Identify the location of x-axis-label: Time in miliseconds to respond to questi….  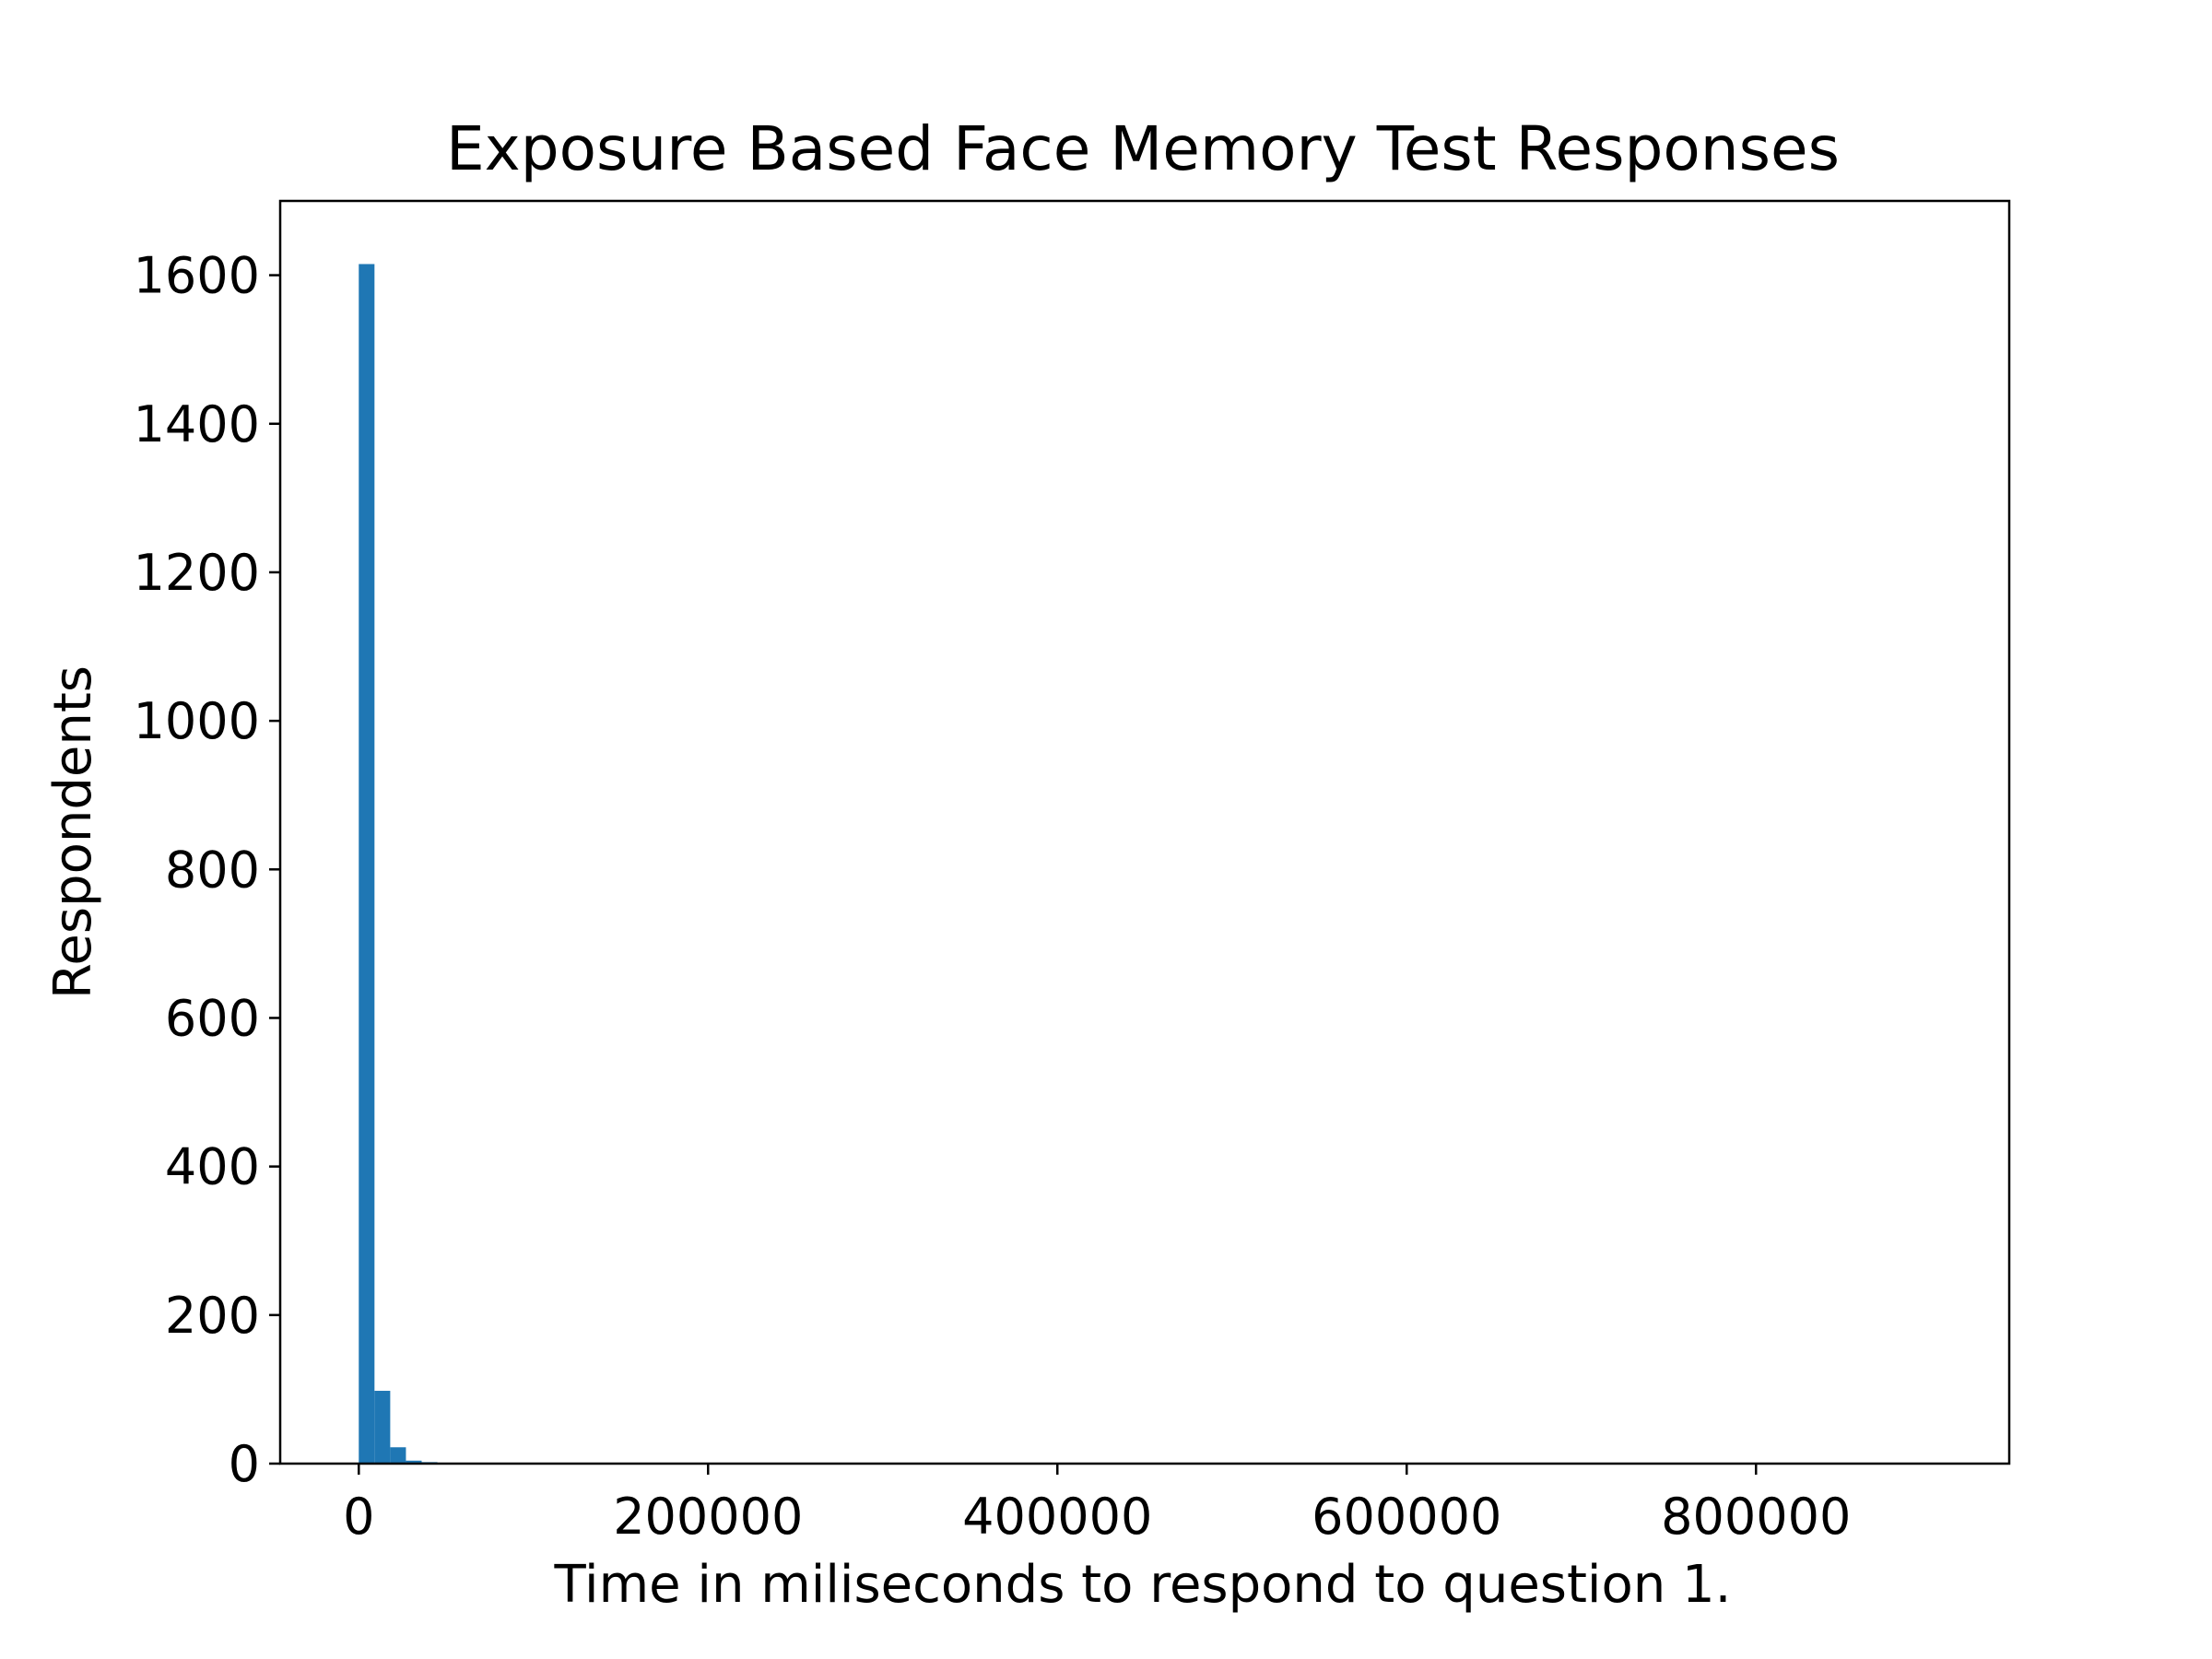
(1143, 1585).